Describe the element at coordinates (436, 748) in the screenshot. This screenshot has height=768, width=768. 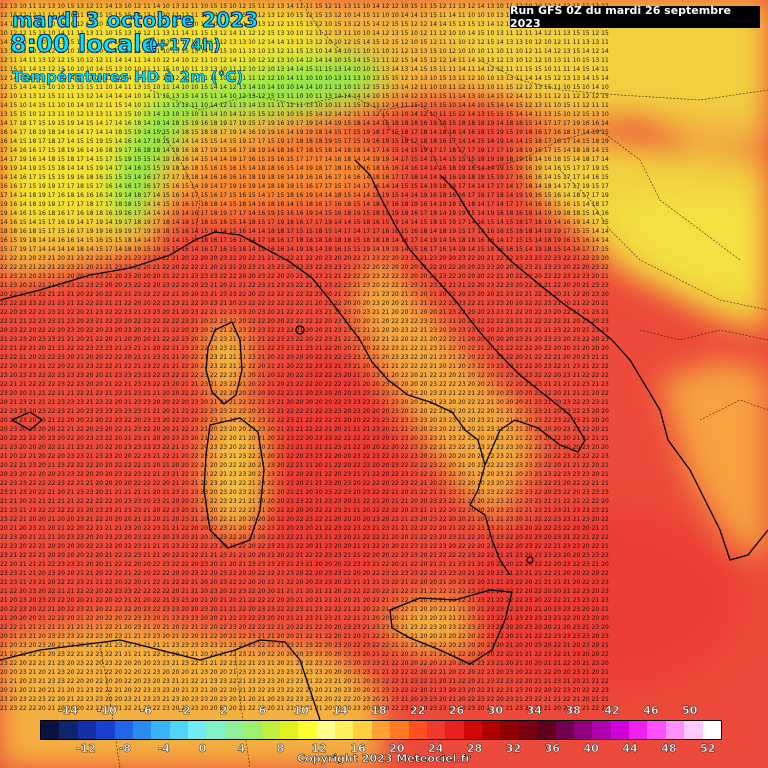
I see `legend-tick-label: 24` at that location.